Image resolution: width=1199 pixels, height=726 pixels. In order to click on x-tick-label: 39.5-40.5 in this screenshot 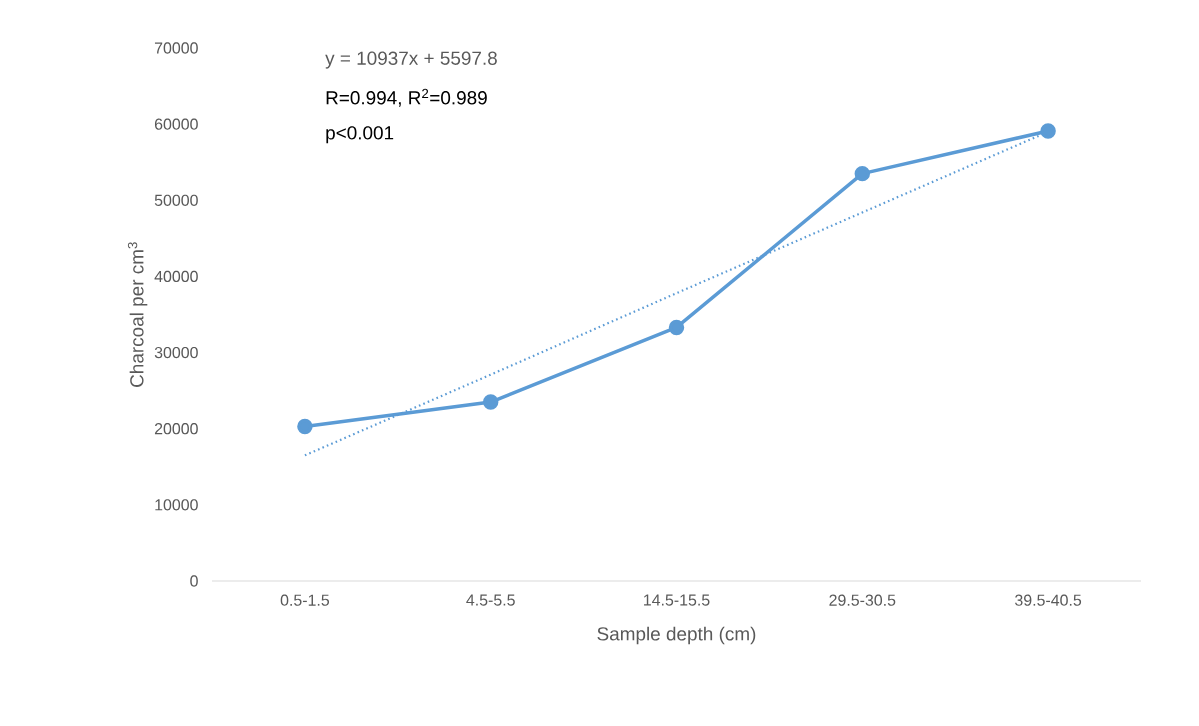, I will do `click(1048, 600)`.